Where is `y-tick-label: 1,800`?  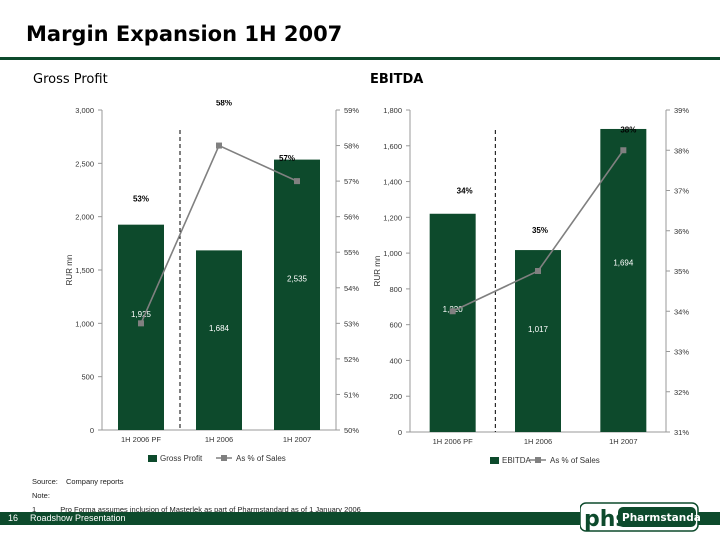 y-tick-label: 1,800 is located at coordinates (392, 110).